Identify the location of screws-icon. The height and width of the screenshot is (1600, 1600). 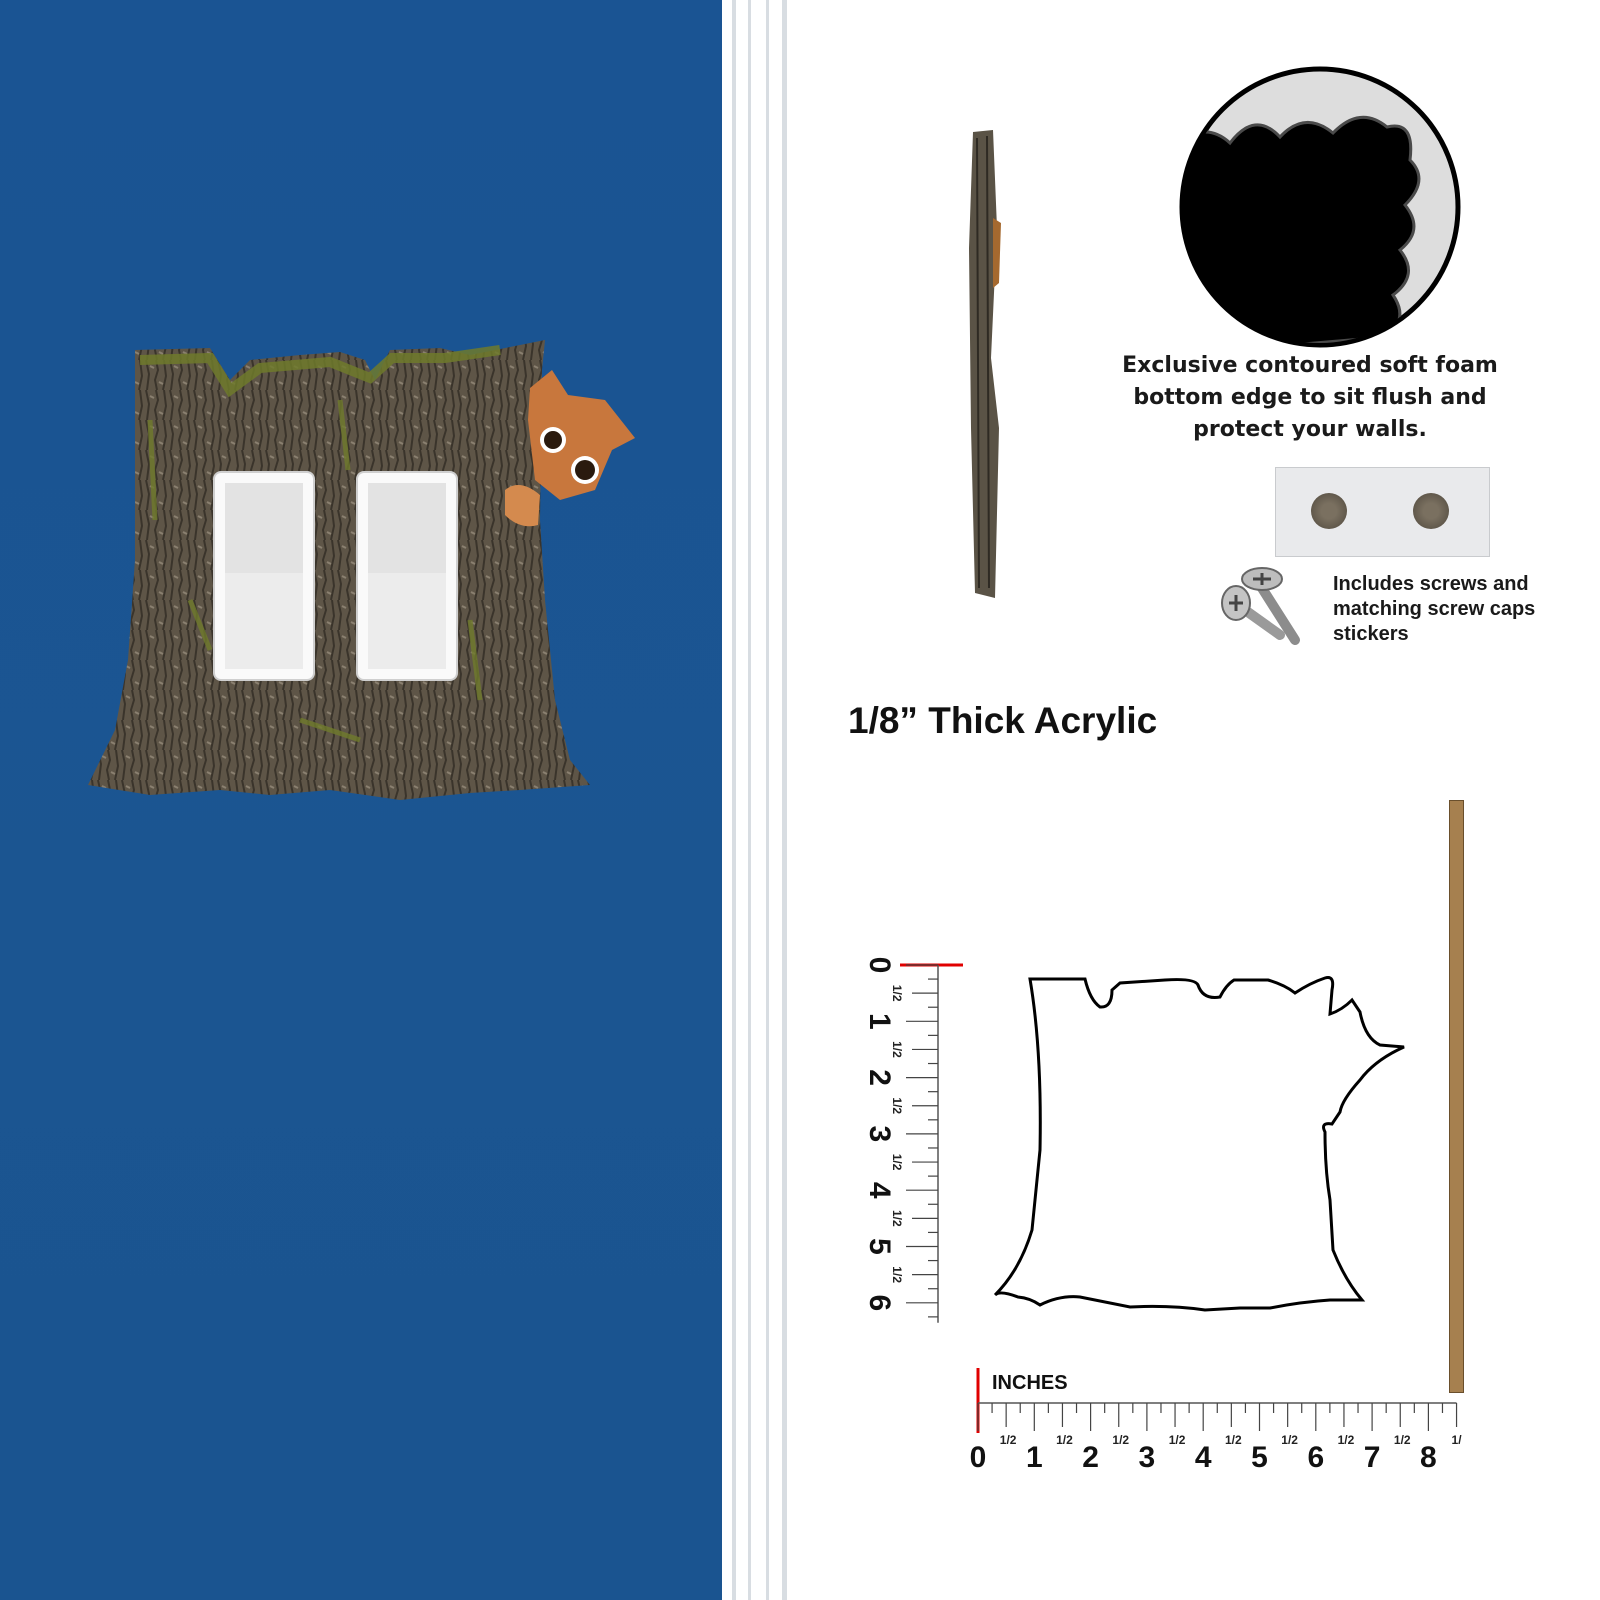
(1260, 606).